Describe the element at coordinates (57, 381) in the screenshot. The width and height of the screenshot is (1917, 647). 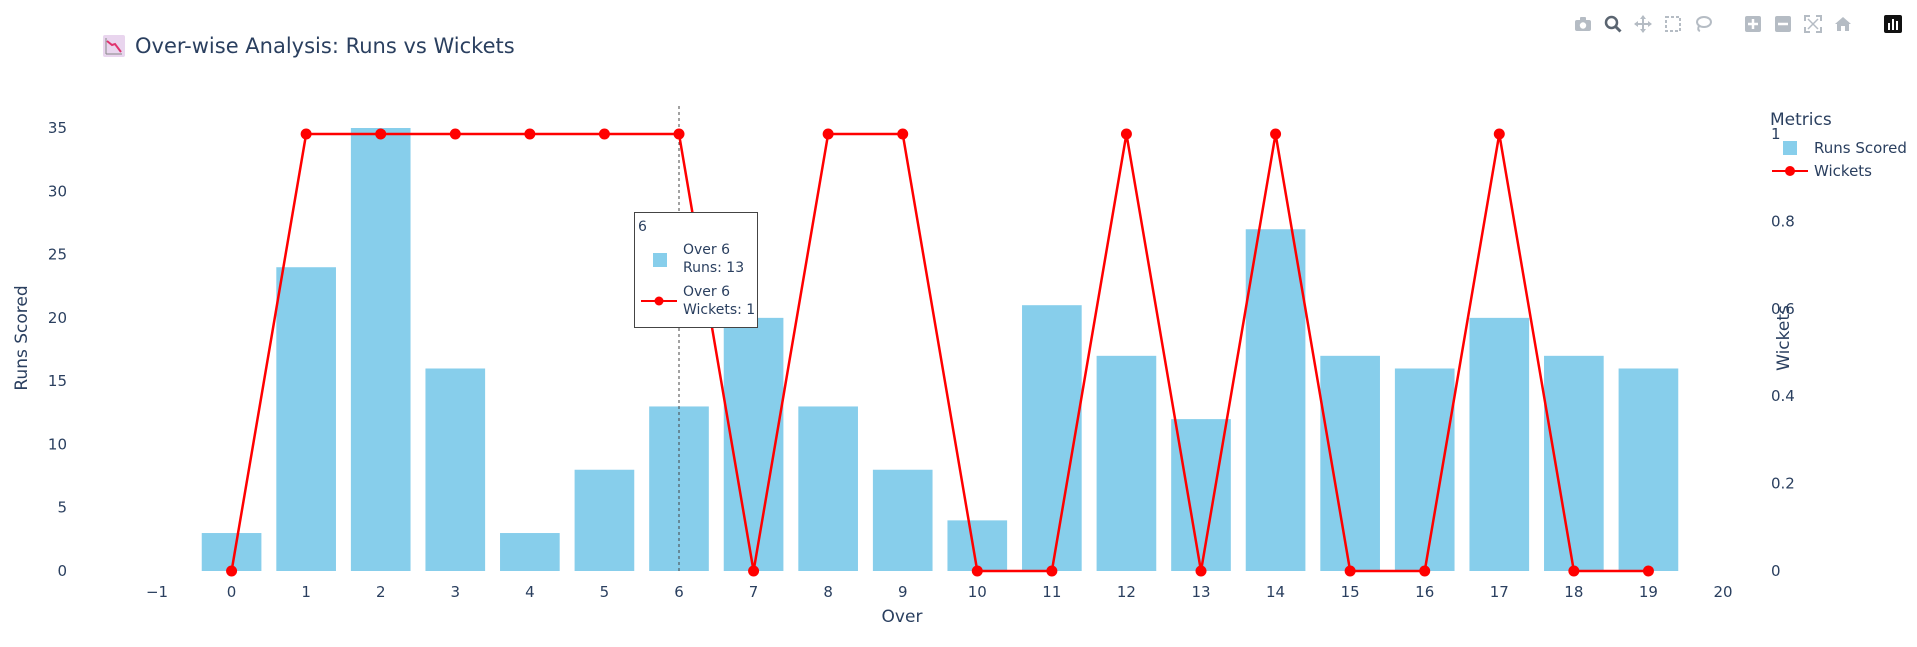
I see `y-tick-label: 15` at that location.